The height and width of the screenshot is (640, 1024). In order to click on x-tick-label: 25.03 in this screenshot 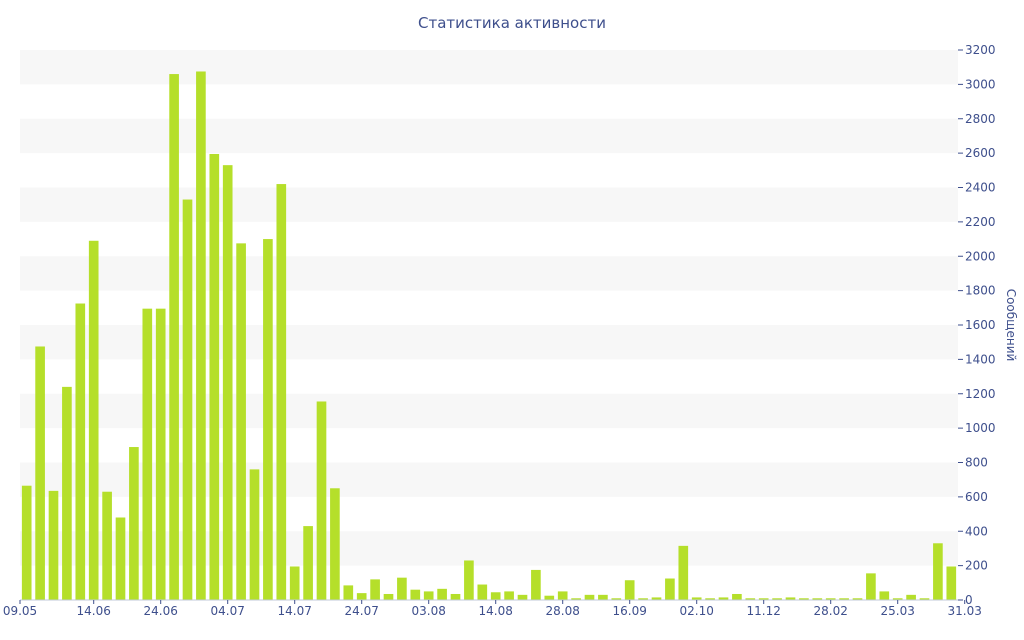, I will do `click(898, 611)`.